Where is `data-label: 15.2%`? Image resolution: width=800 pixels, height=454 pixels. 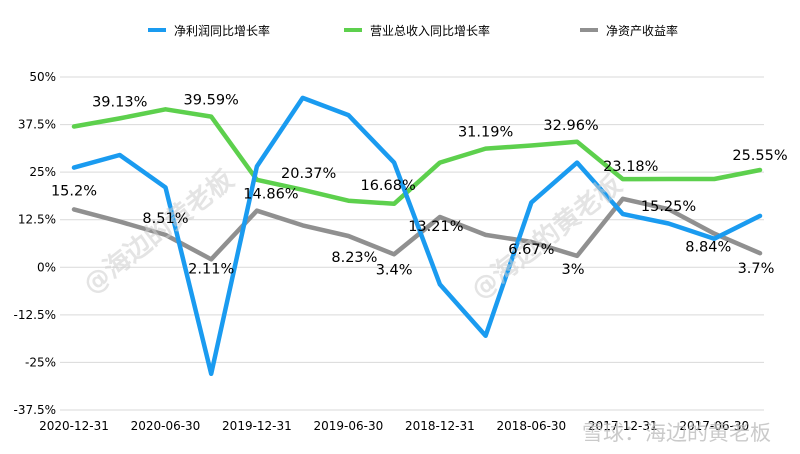 data-label: 15.2% is located at coordinates (74, 191).